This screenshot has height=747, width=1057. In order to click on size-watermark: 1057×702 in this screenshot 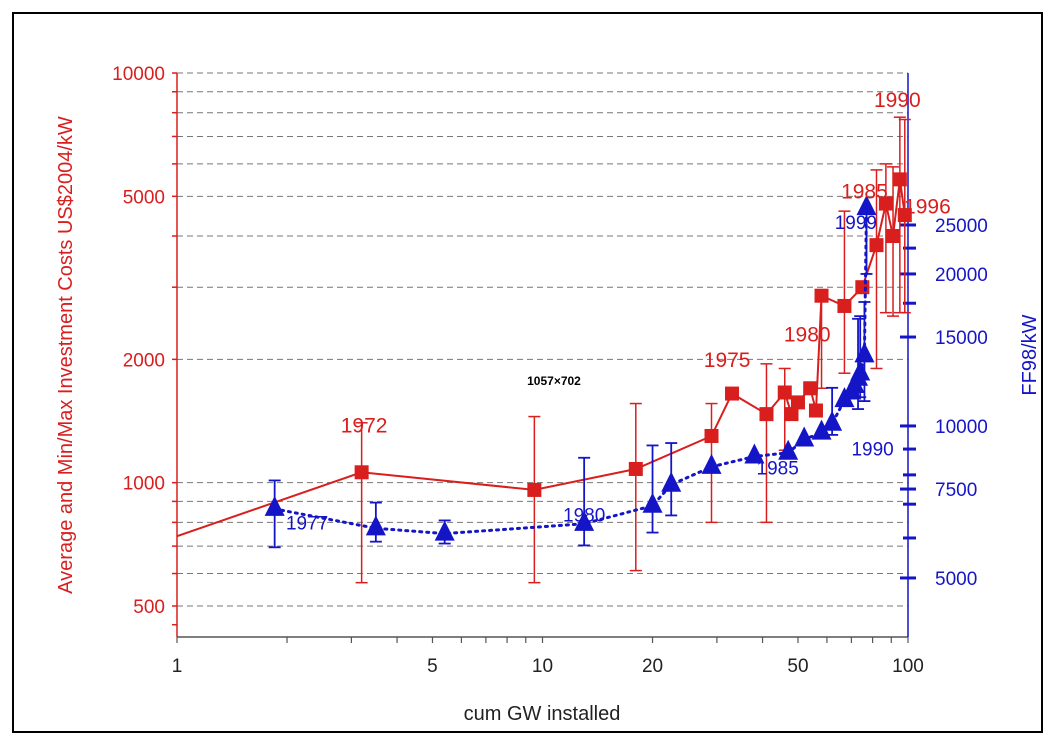, I will do `click(554, 381)`.